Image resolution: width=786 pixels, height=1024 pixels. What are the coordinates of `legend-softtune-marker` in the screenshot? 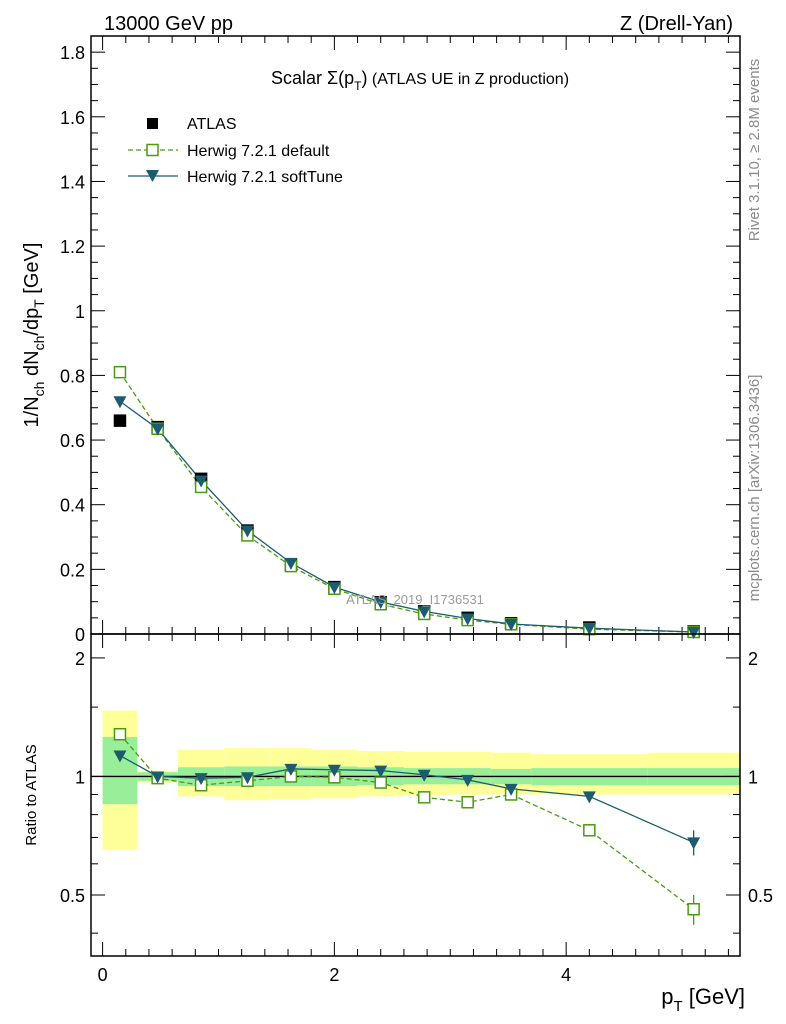 It's located at (152, 176).